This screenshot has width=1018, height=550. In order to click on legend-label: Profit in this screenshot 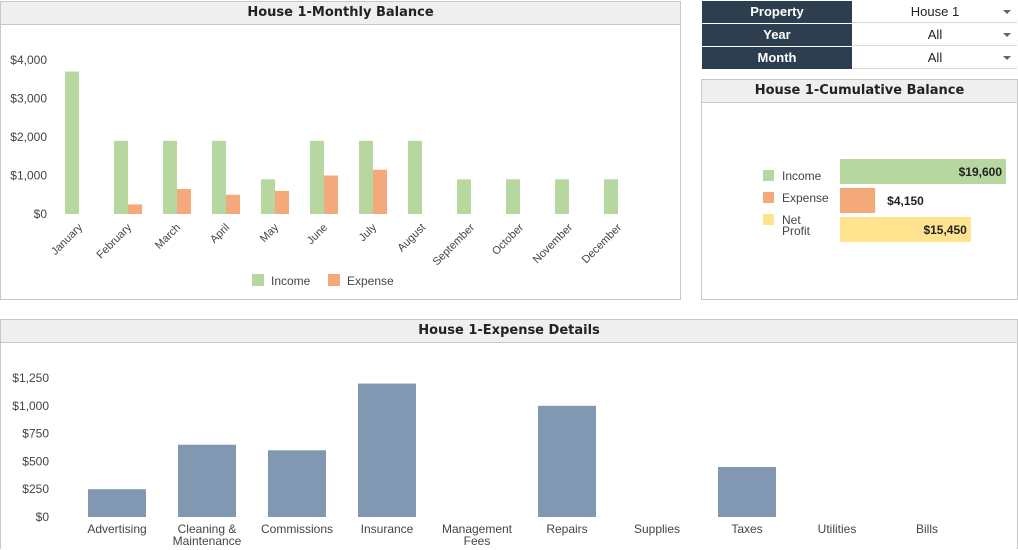, I will do `click(796, 231)`.